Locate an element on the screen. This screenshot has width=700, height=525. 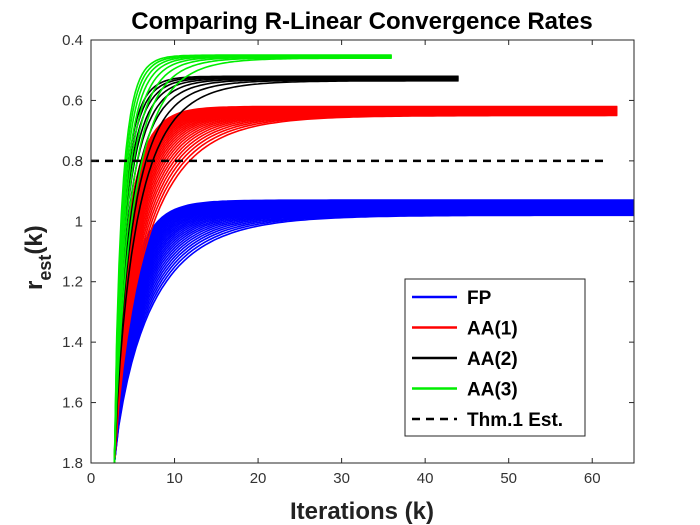
y-tick-label: 1.6 is located at coordinates (72, 403).